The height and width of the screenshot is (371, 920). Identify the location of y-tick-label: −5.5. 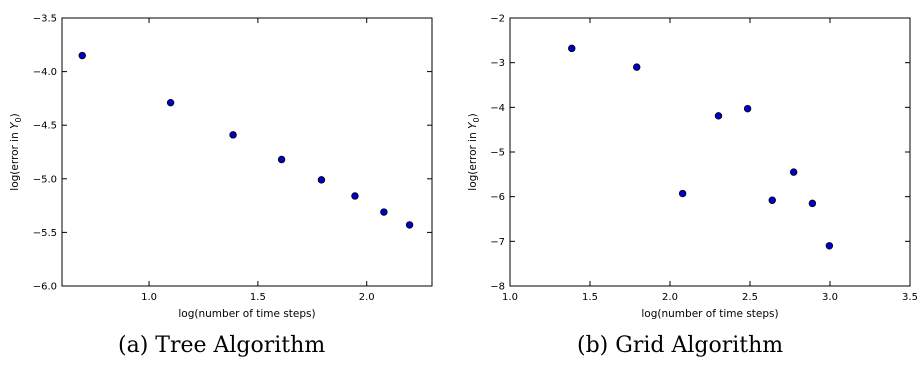
(45, 233).